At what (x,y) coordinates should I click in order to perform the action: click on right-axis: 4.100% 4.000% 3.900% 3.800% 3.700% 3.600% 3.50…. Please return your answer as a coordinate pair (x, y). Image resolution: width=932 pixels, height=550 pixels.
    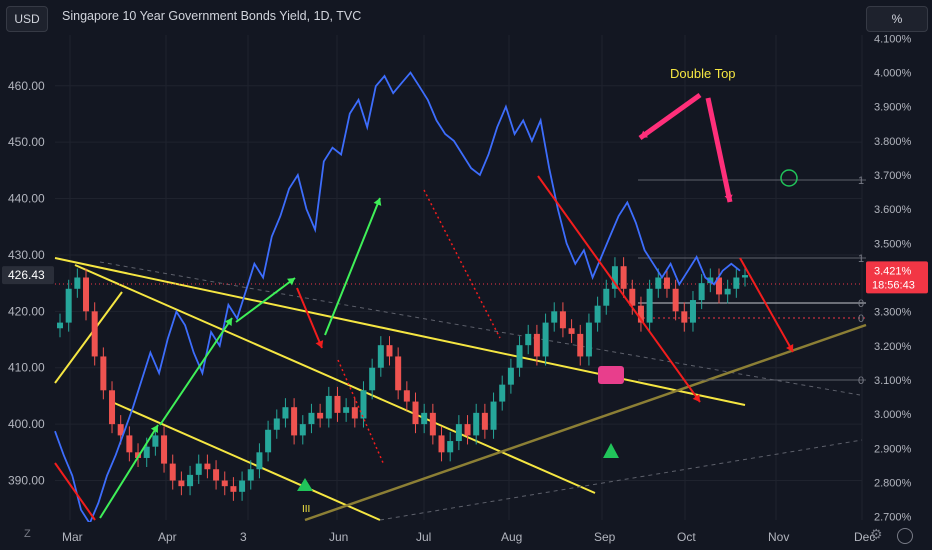
    Looking at the image, I should click on (897, 278).